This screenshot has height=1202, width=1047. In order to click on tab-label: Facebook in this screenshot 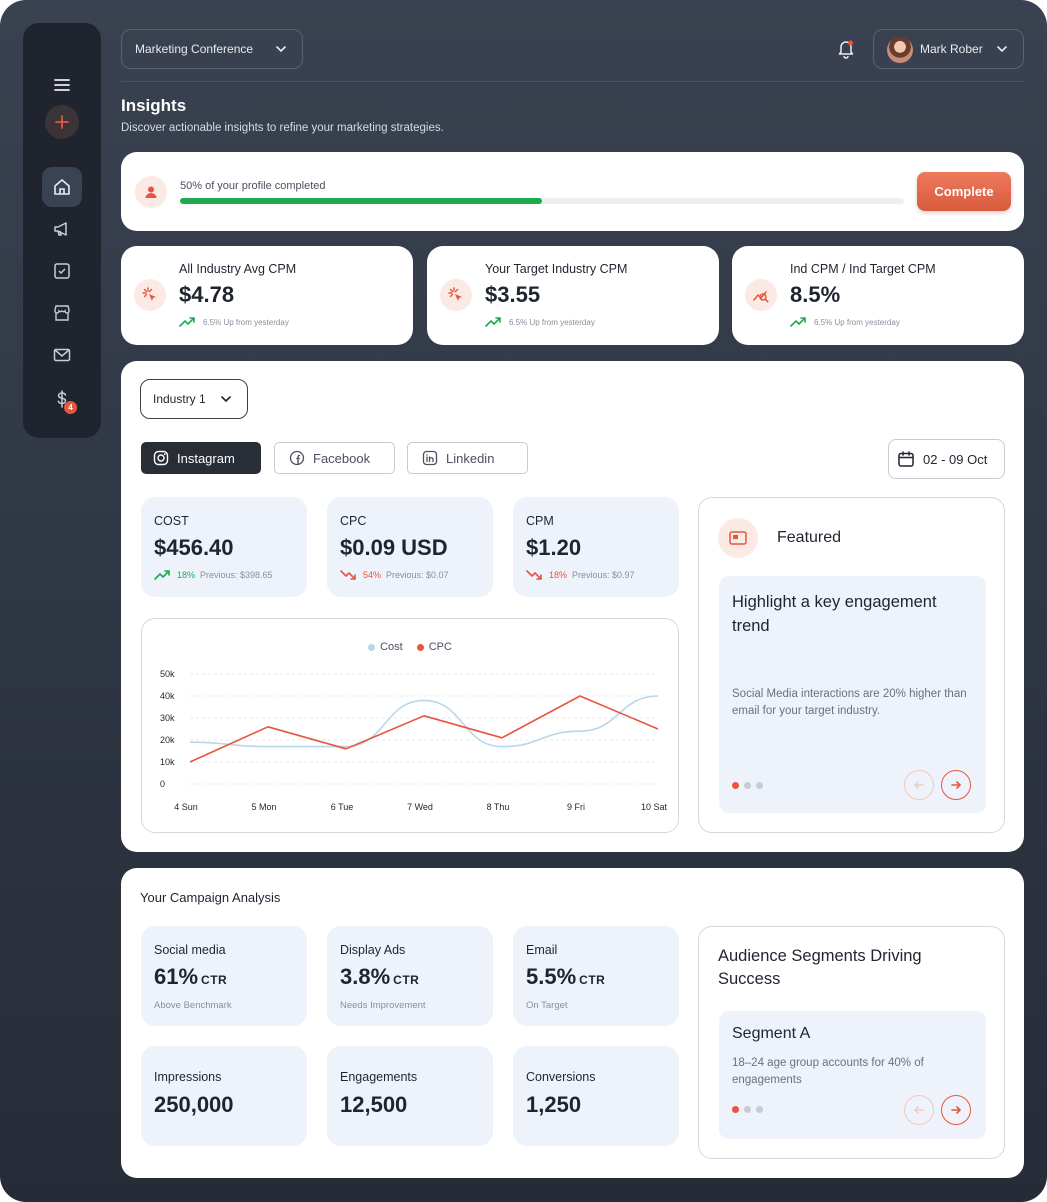, I will do `click(342, 458)`.